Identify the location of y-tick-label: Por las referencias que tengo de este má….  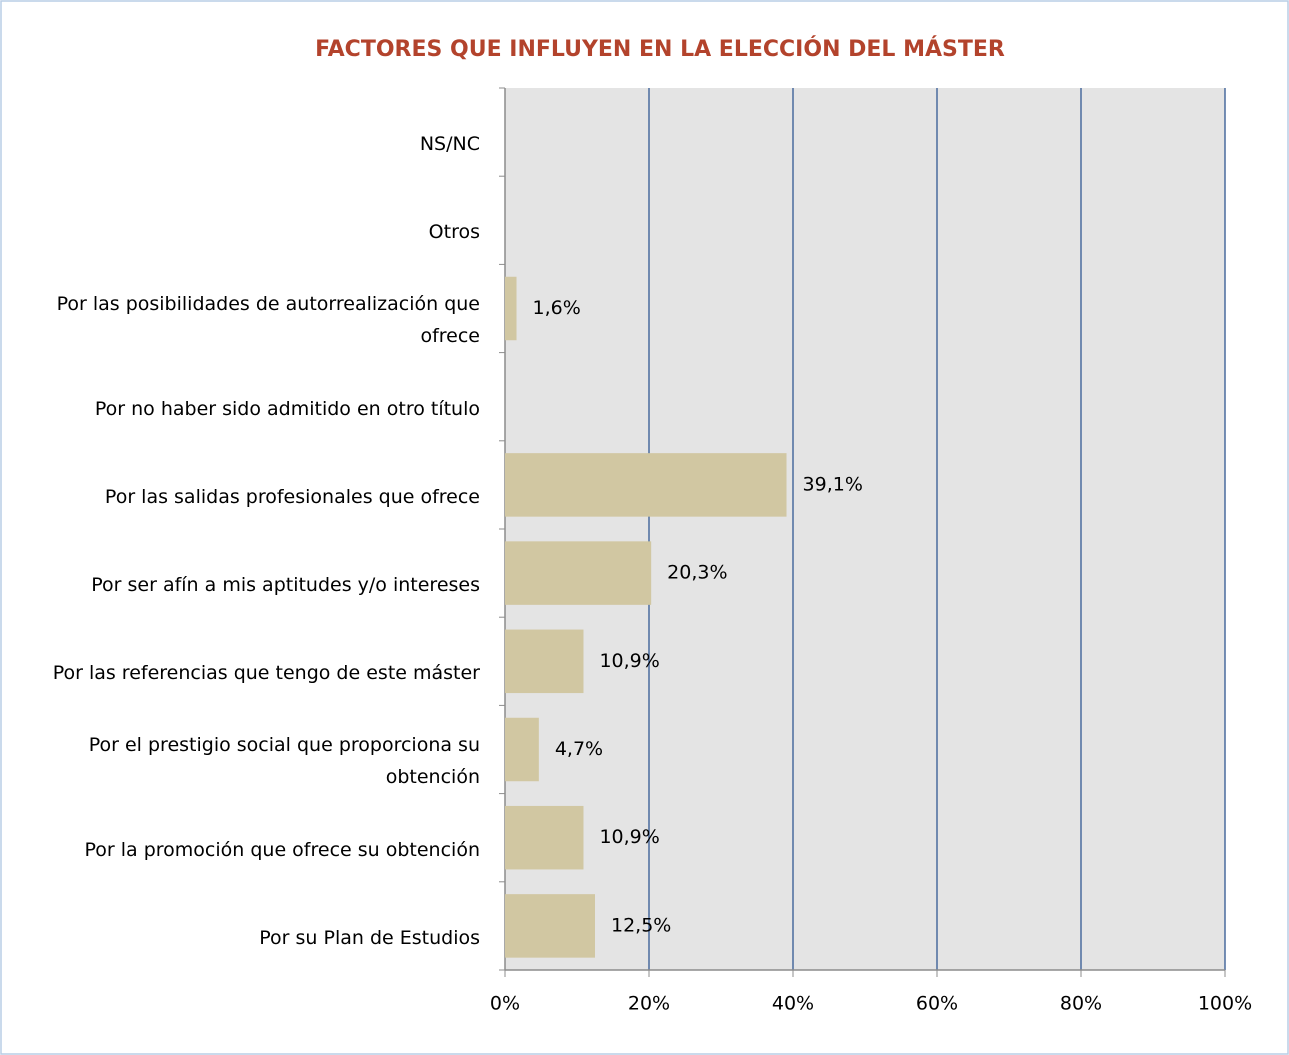
(266, 673).